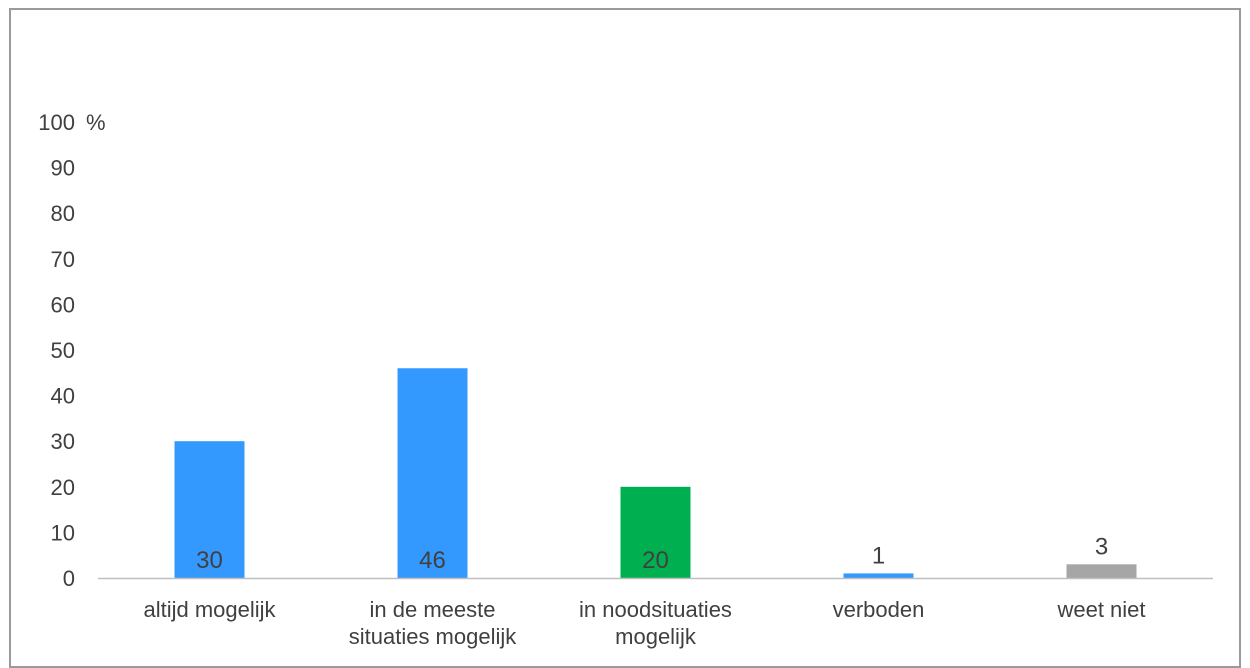  I want to click on data-label: 30, so click(209, 560).